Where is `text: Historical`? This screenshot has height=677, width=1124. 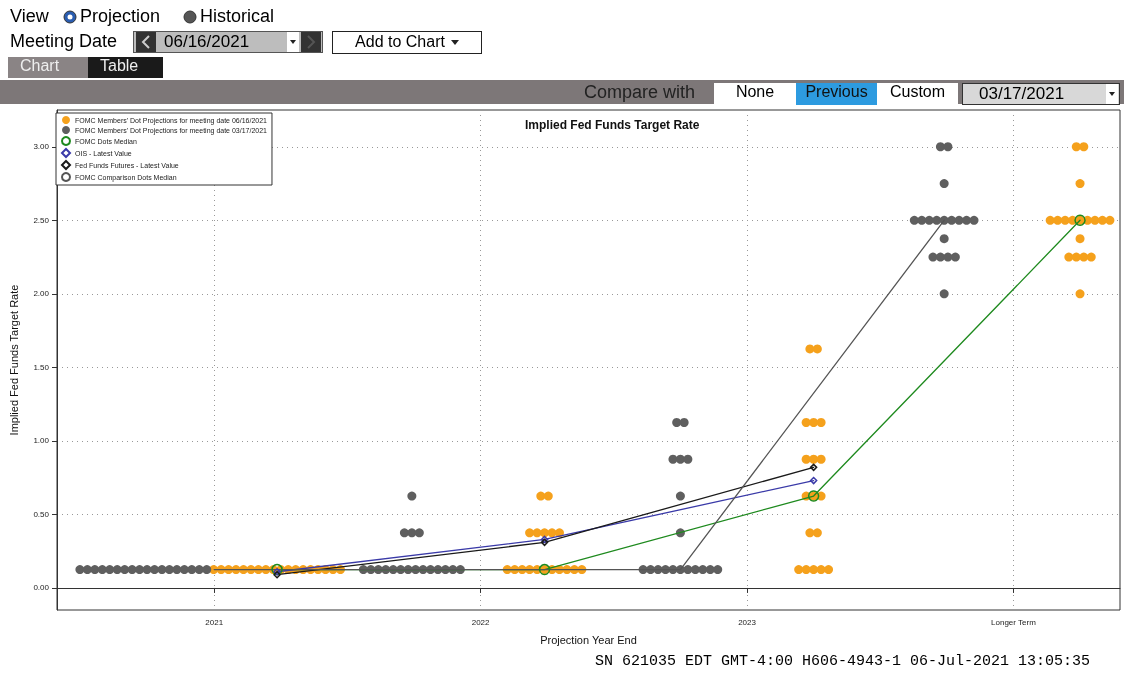
text: Historical is located at coordinates (237, 16).